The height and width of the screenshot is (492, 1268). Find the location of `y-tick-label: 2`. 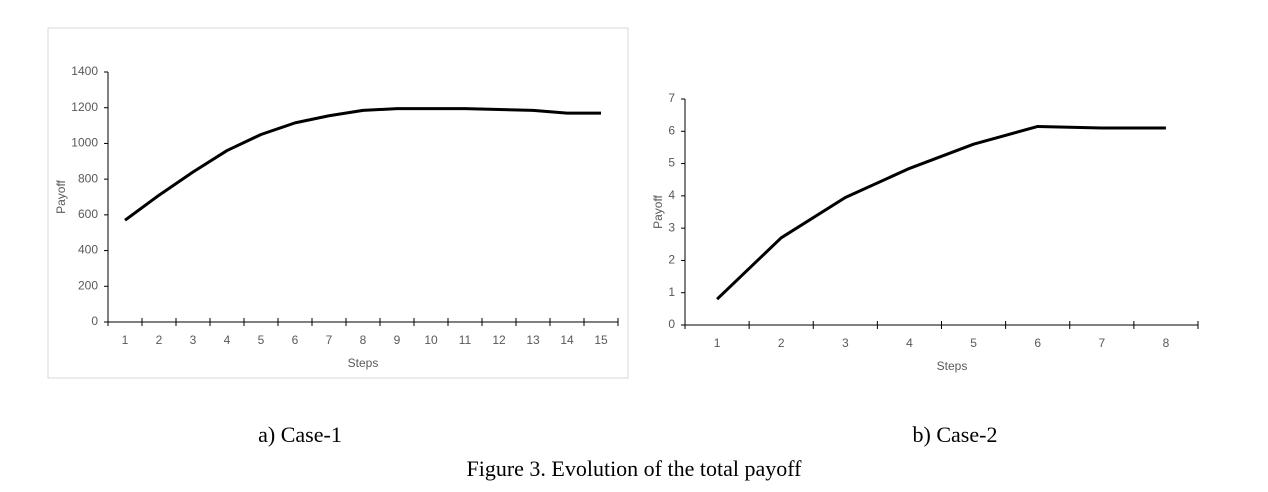

y-tick-label: 2 is located at coordinates (671, 260).